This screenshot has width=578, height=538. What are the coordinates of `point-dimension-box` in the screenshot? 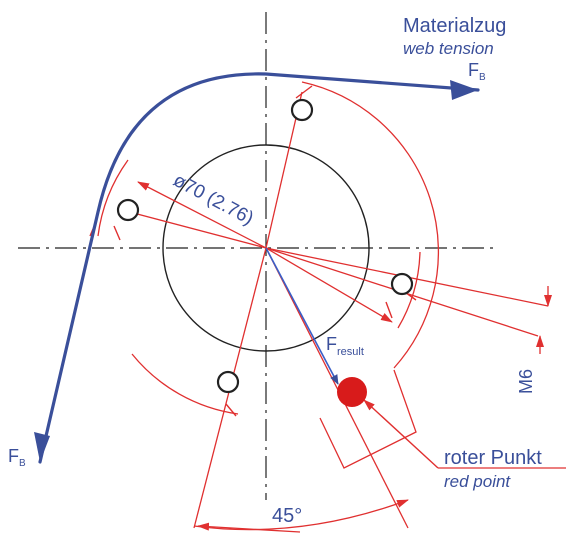 It's located at (368, 419).